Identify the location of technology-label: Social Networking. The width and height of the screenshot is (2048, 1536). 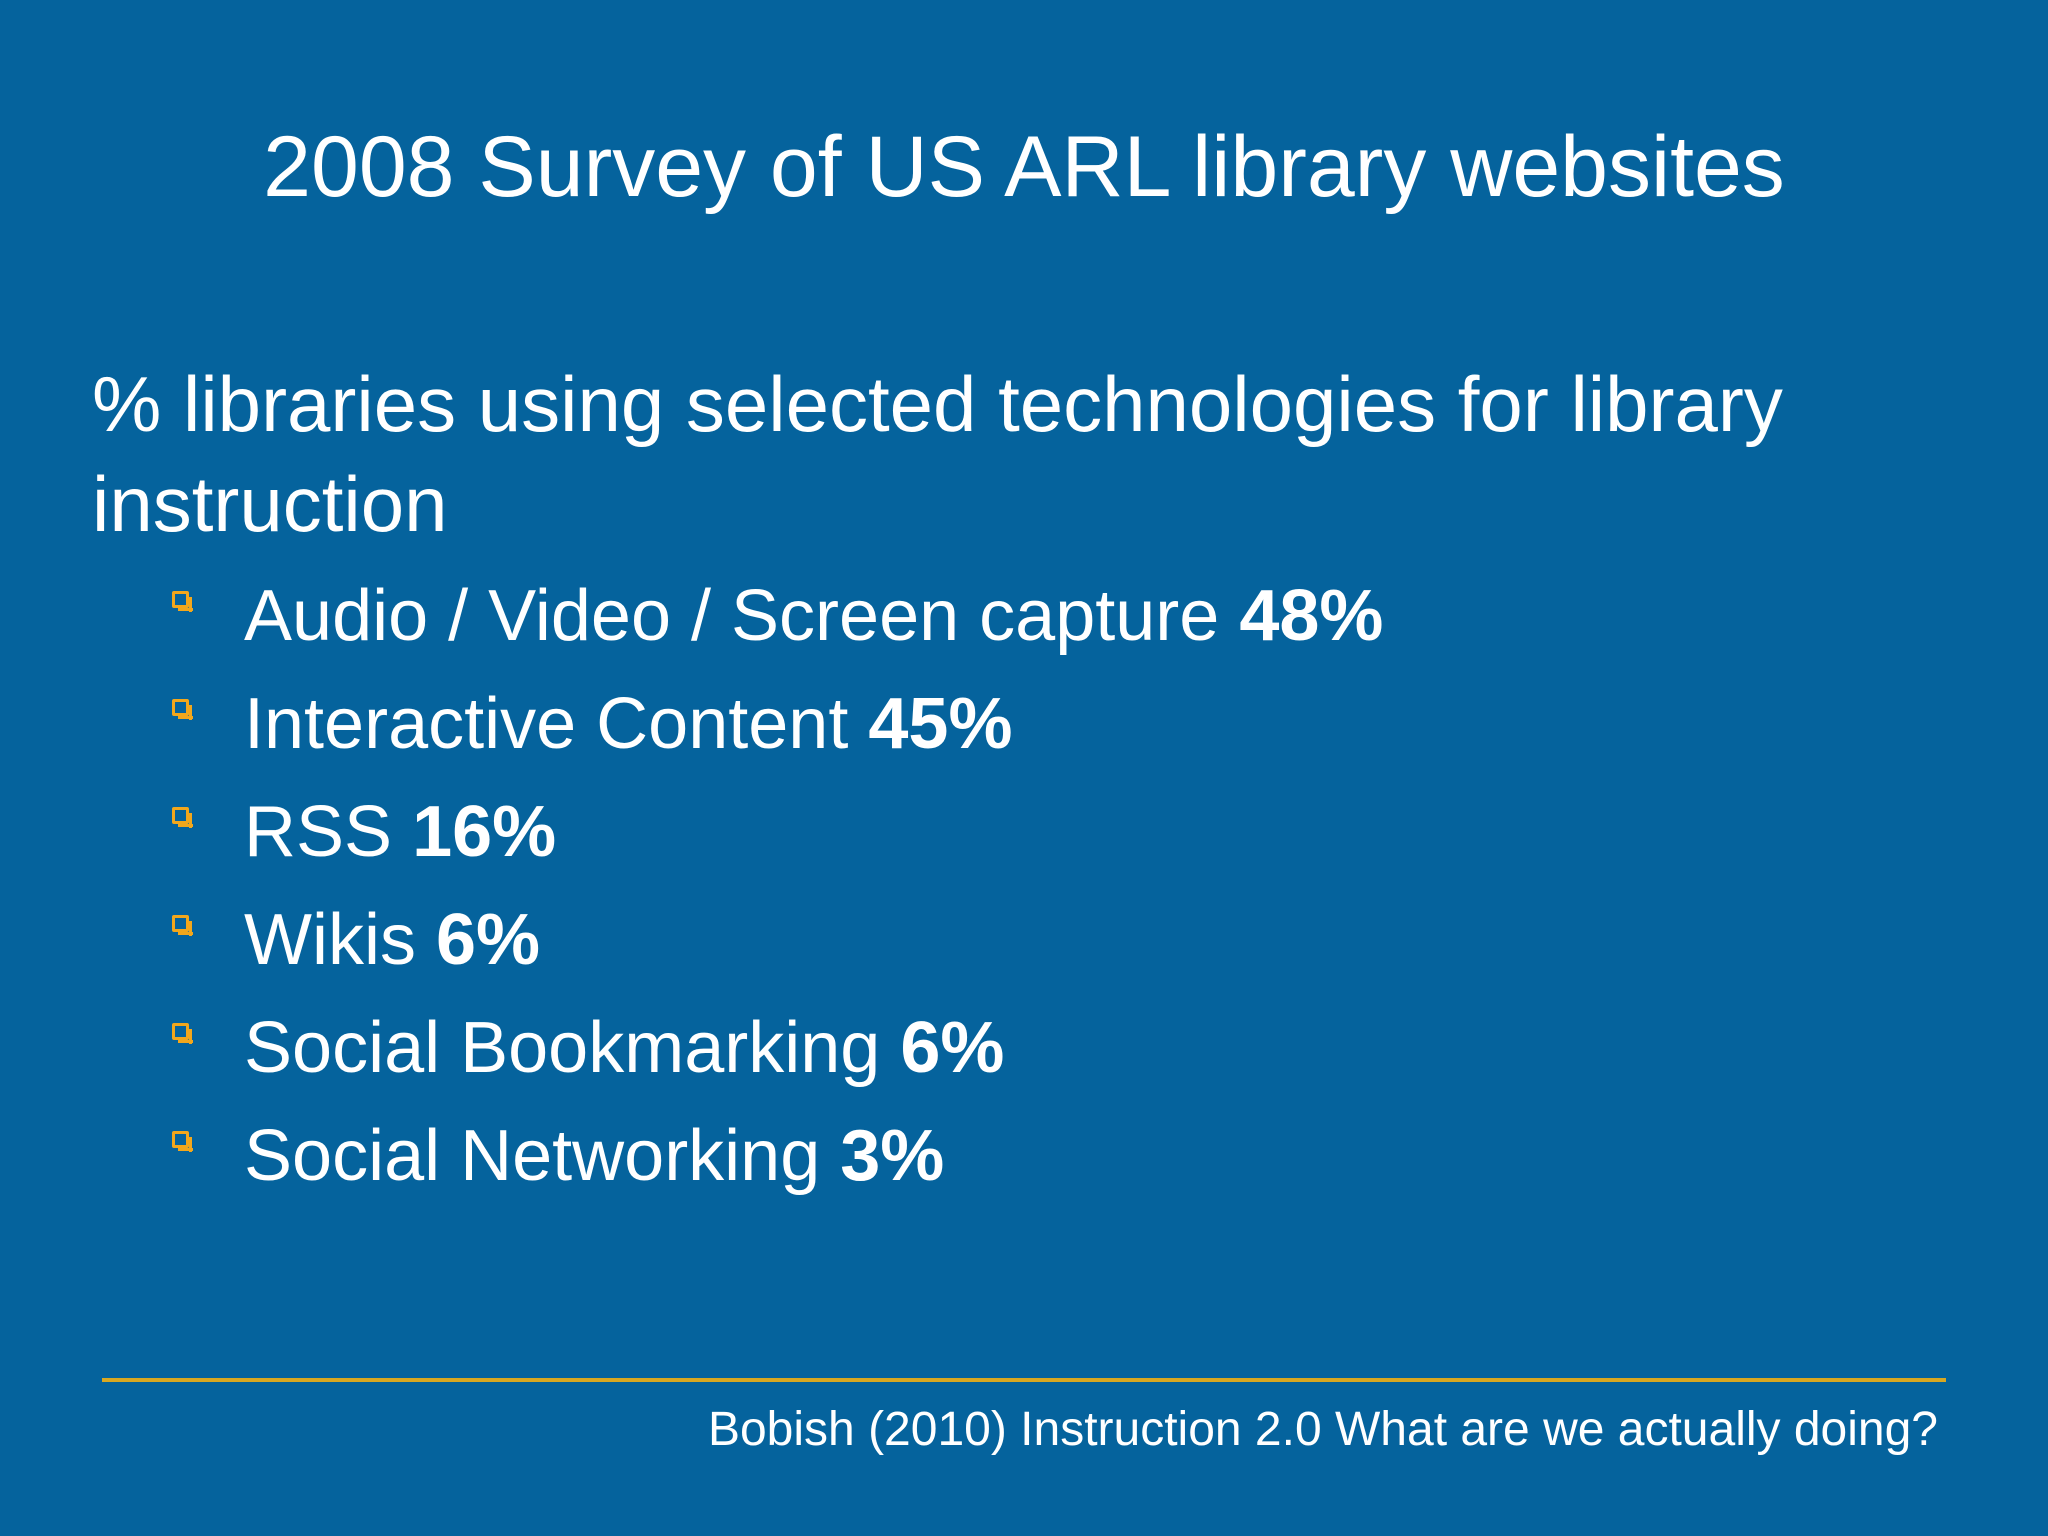
(532, 1156).